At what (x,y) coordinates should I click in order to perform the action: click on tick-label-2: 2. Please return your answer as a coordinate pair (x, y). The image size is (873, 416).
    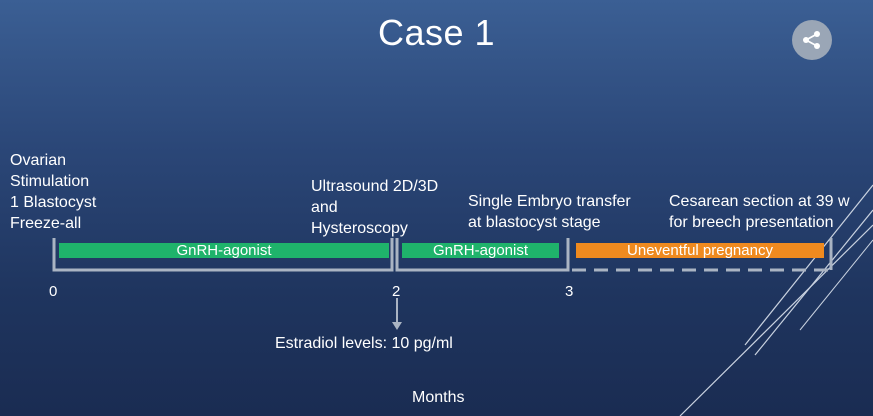
    Looking at the image, I should click on (396, 291).